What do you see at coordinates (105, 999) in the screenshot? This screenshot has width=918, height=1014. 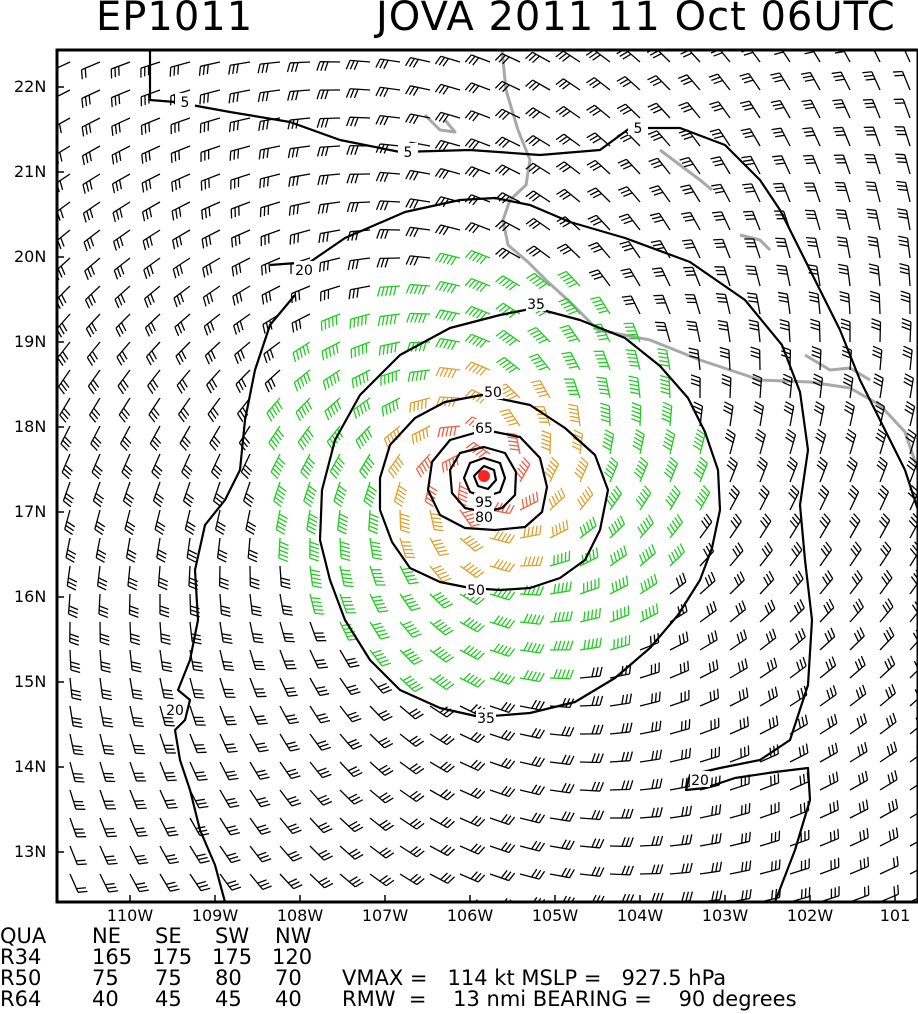 I see `row-r64-ne: 40` at bounding box center [105, 999].